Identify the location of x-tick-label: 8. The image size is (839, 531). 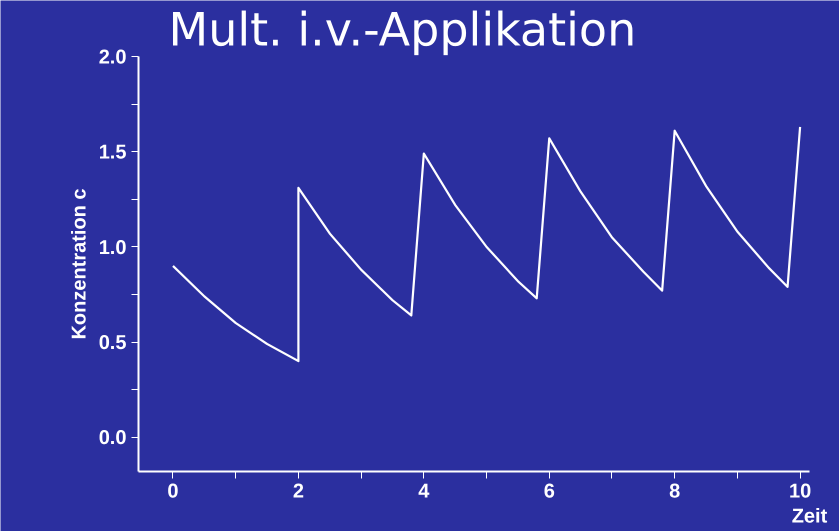
(674, 491).